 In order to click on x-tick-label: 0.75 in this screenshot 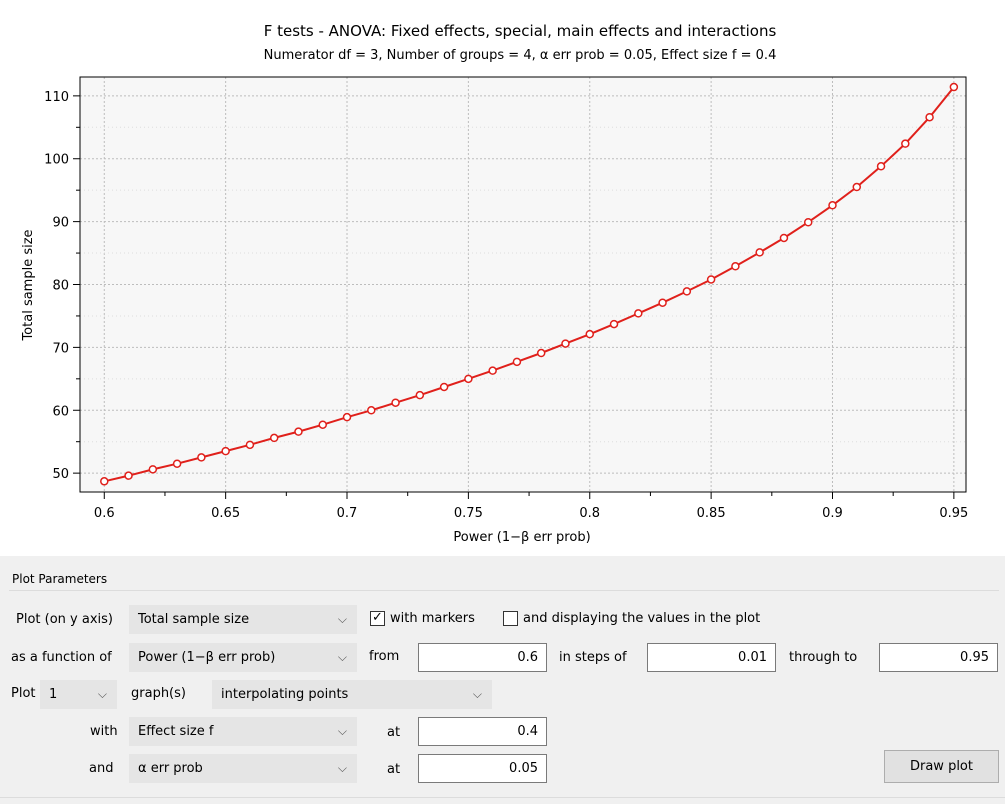, I will do `click(468, 513)`.